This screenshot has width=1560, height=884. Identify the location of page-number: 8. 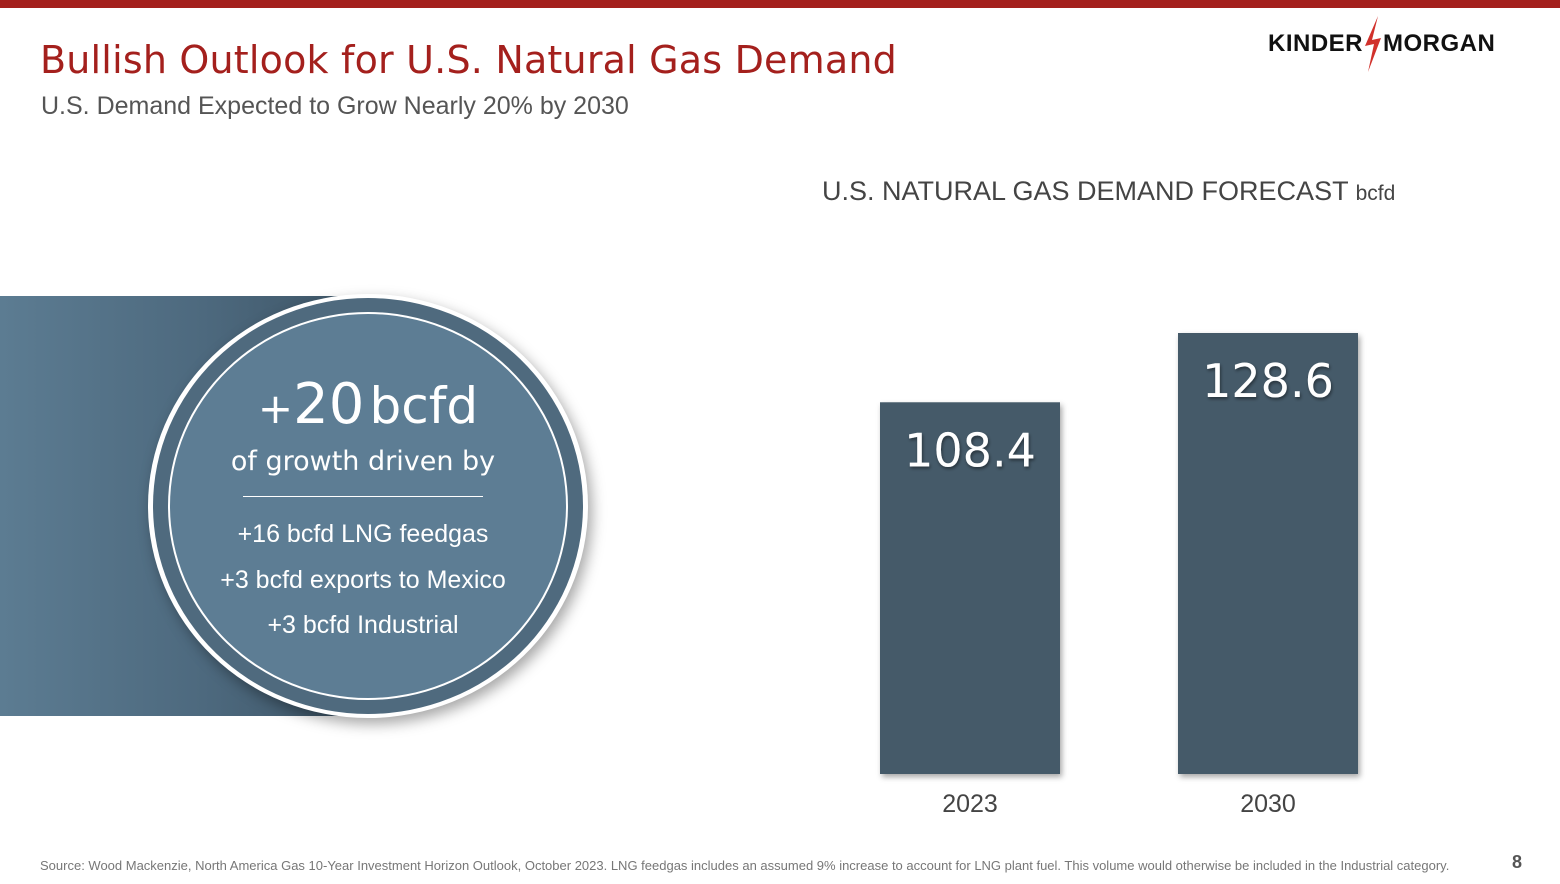
(1517, 862).